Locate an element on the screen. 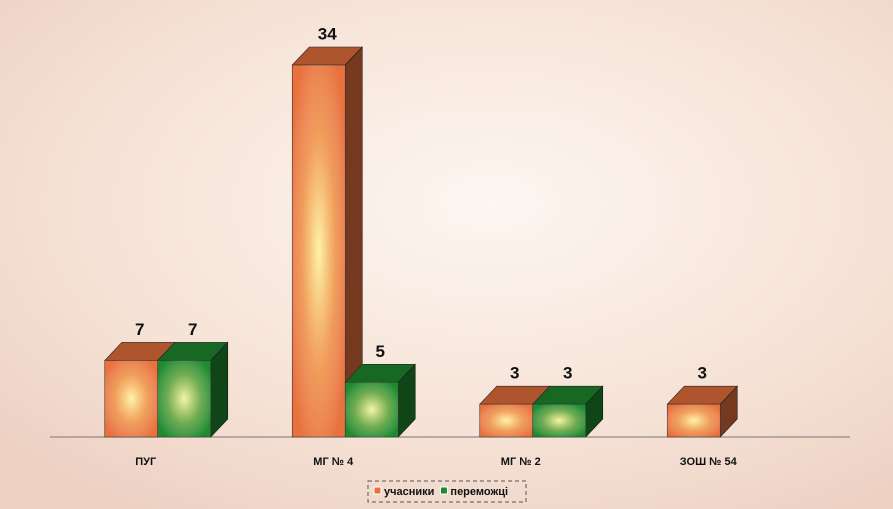 This screenshot has height=509, width=893. value-label: 34 is located at coordinates (327, 33).